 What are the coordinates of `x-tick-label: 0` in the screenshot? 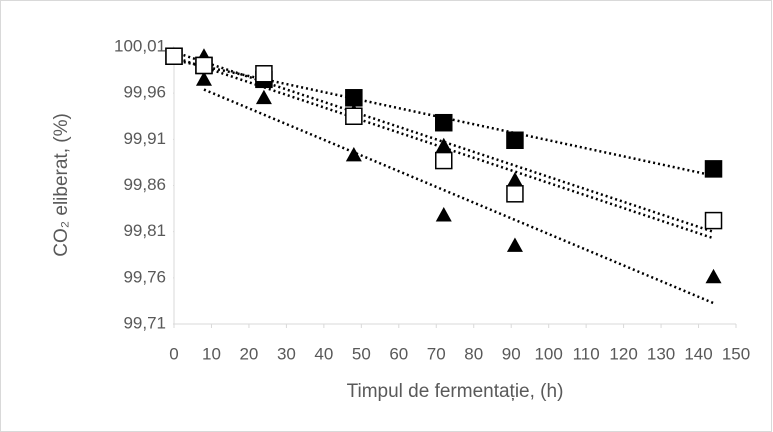 It's located at (173, 353).